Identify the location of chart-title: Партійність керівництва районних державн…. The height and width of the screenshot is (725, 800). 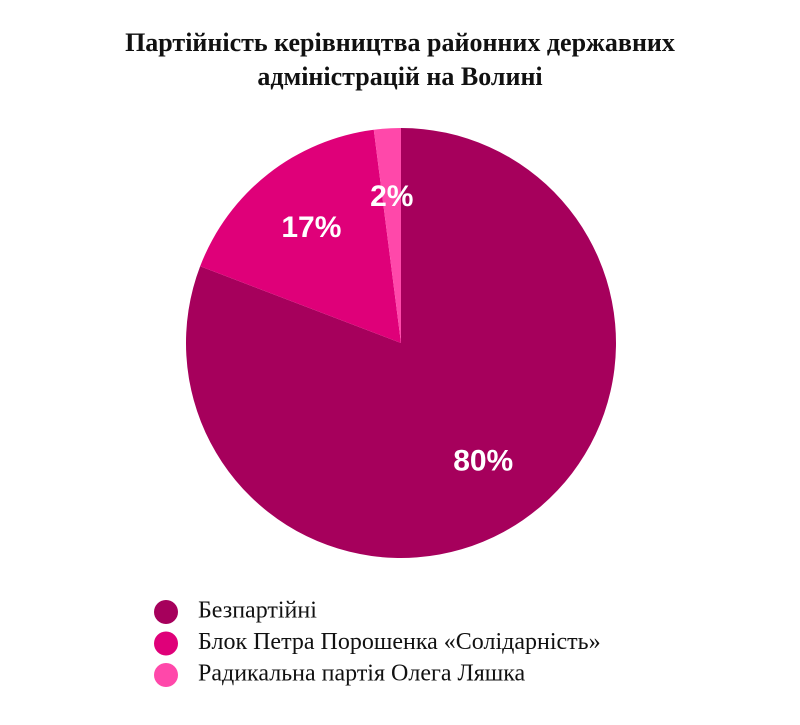
(400, 59).